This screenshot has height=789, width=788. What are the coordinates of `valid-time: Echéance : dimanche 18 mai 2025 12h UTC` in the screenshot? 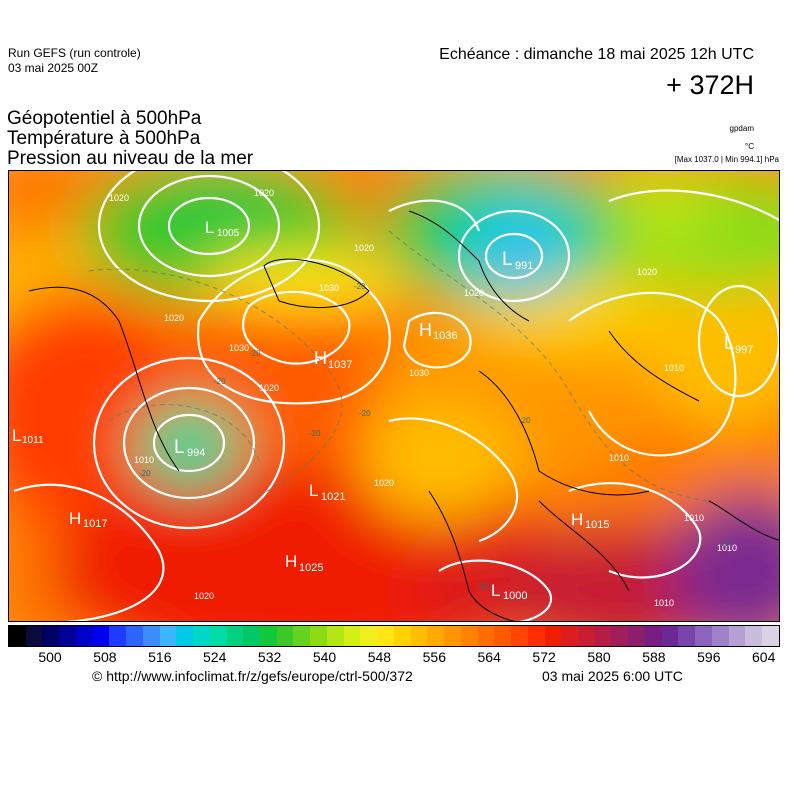 It's located at (596, 54).